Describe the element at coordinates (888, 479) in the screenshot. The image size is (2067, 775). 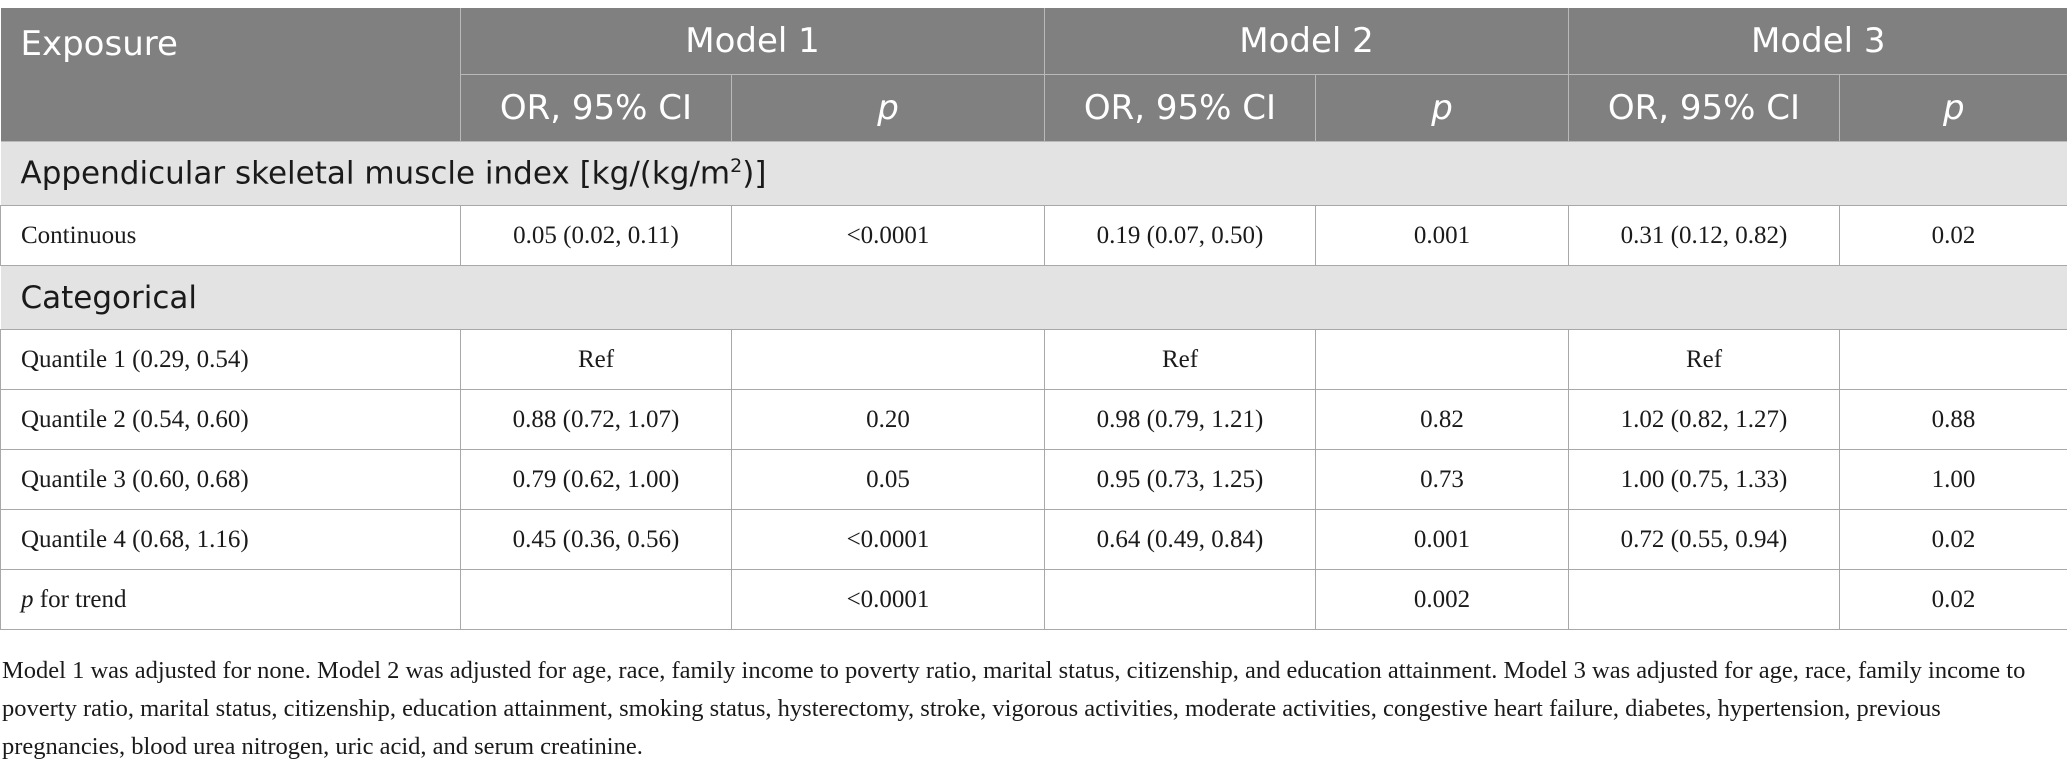
I see `table-cell: 0.05` at that location.